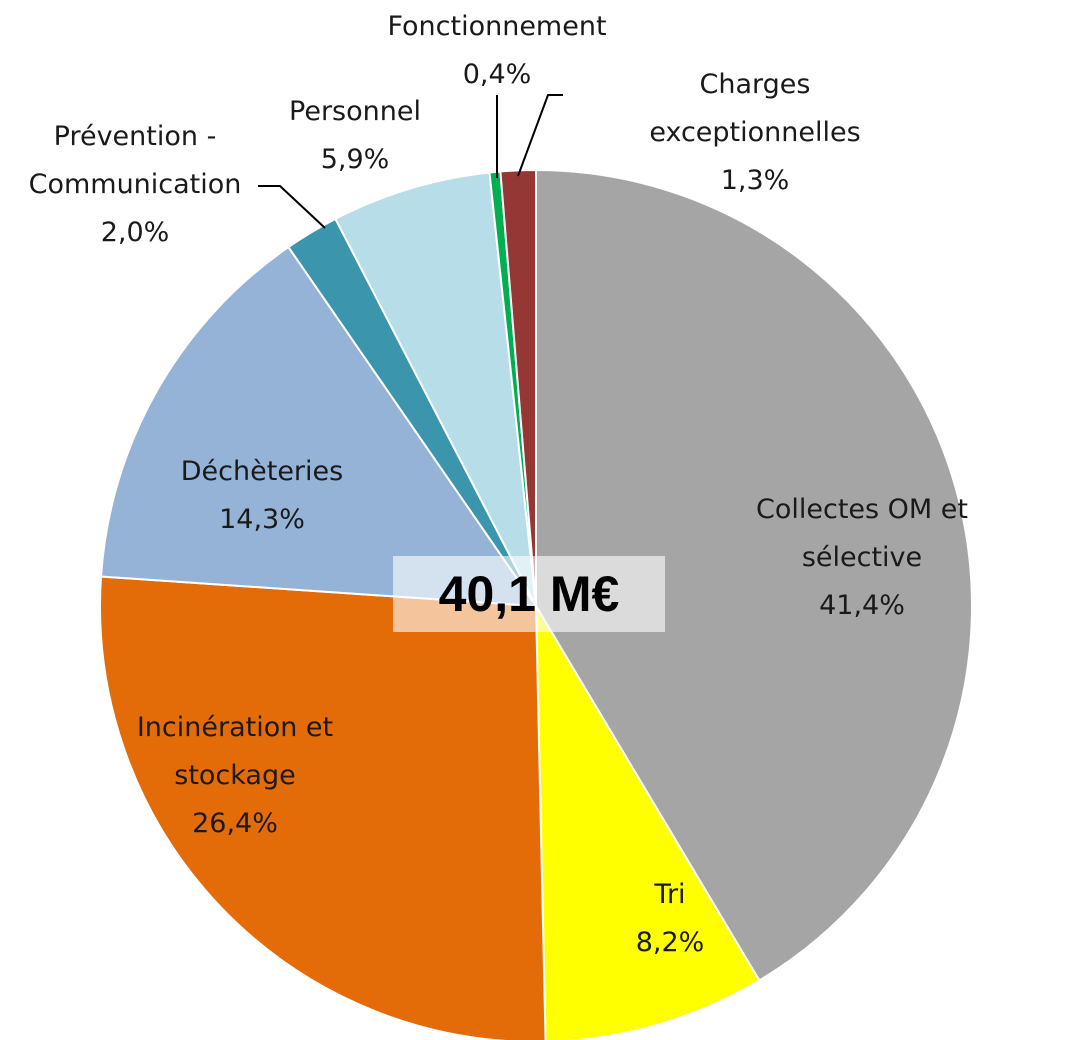 The width and height of the screenshot is (1065, 1040). What do you see at coordinates (670, 942) in the screenshot?
I see `value-label: 8,2%` at bounding box center [670, 942].